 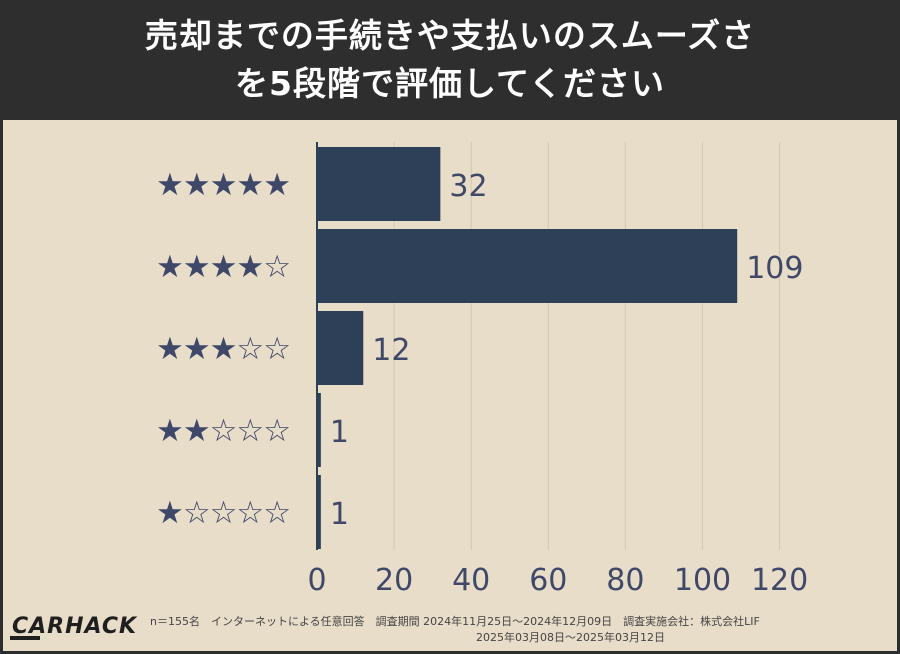 I want to click on carhack-logo: CARHACK, so click(x=74, y=627).